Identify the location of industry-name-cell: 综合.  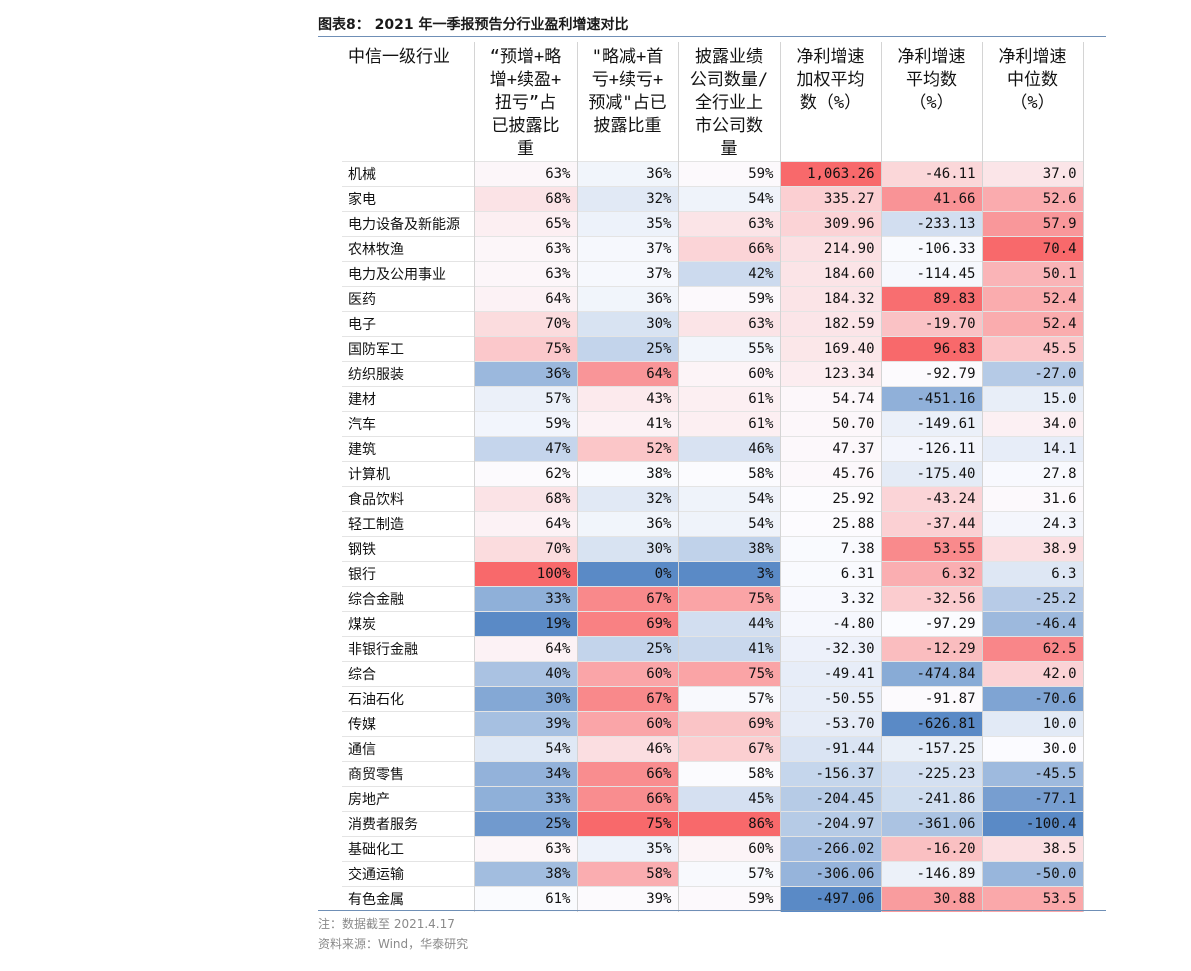
(408, 674).